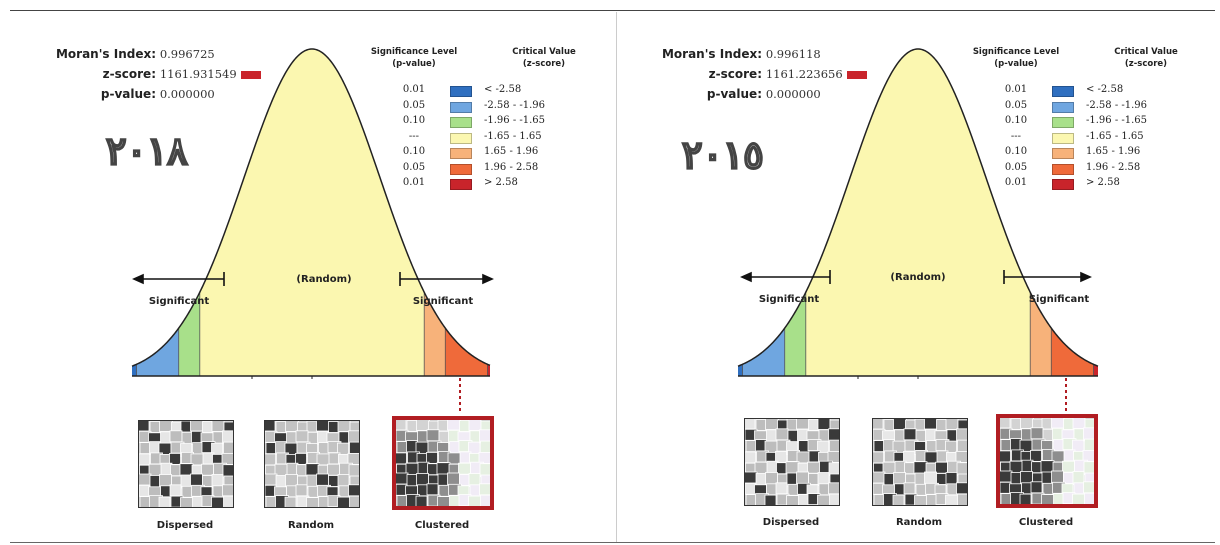 This screenshot has height=545, width=1220. I want to click on z-score-label: z-score:, so click(735, 74).